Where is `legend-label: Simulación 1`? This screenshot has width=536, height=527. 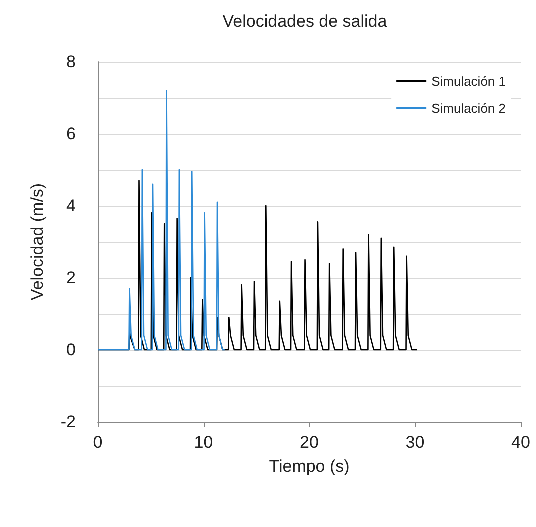
legend-label: Simulación 1 is located at coordinates (469, 81).